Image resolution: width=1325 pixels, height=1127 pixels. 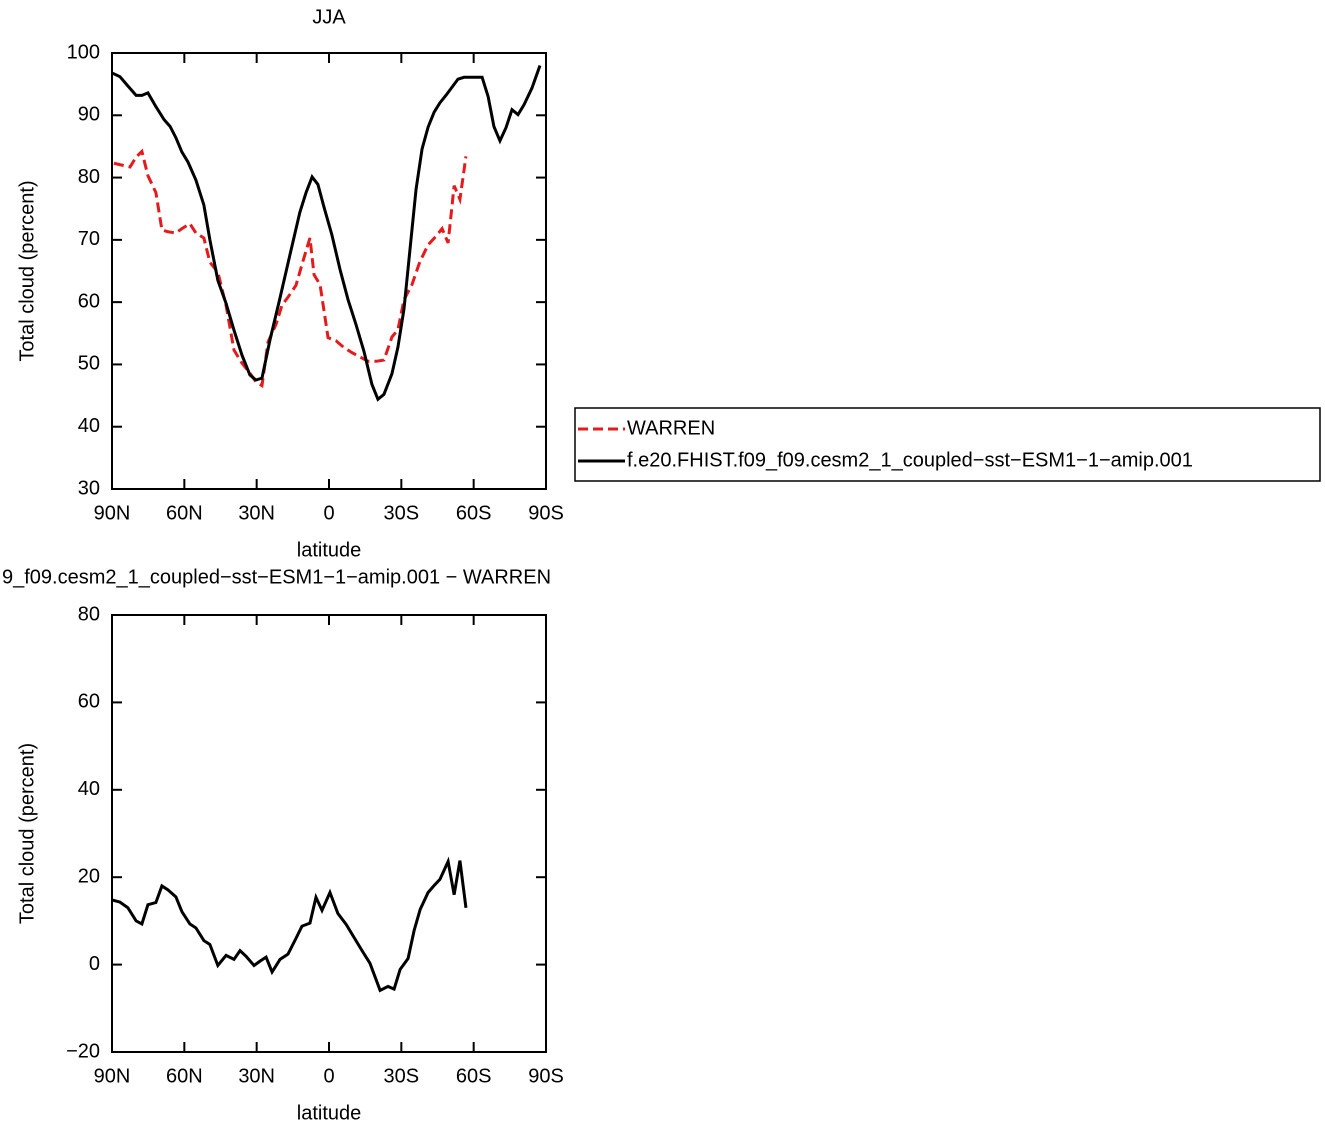 I want to click on y-tick-label: −20, so click(x=83, y=1051).